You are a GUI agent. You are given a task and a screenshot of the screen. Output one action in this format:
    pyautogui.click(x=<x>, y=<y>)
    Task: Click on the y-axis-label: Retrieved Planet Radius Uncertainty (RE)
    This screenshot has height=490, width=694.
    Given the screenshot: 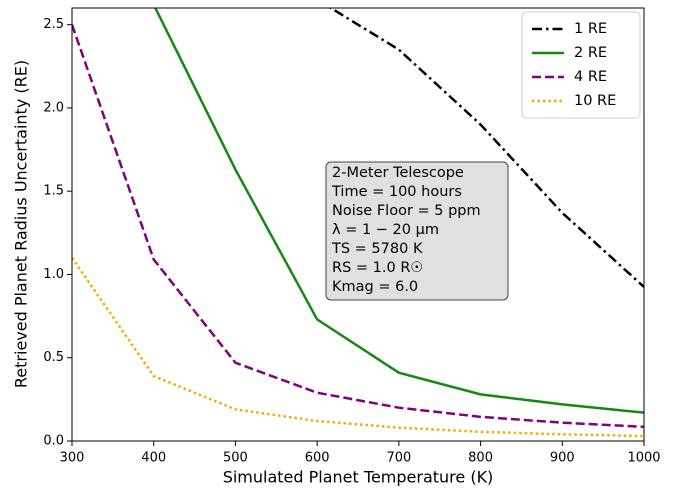 What is the action you would take?
    pyautogui.click(x=21, y=224)
    